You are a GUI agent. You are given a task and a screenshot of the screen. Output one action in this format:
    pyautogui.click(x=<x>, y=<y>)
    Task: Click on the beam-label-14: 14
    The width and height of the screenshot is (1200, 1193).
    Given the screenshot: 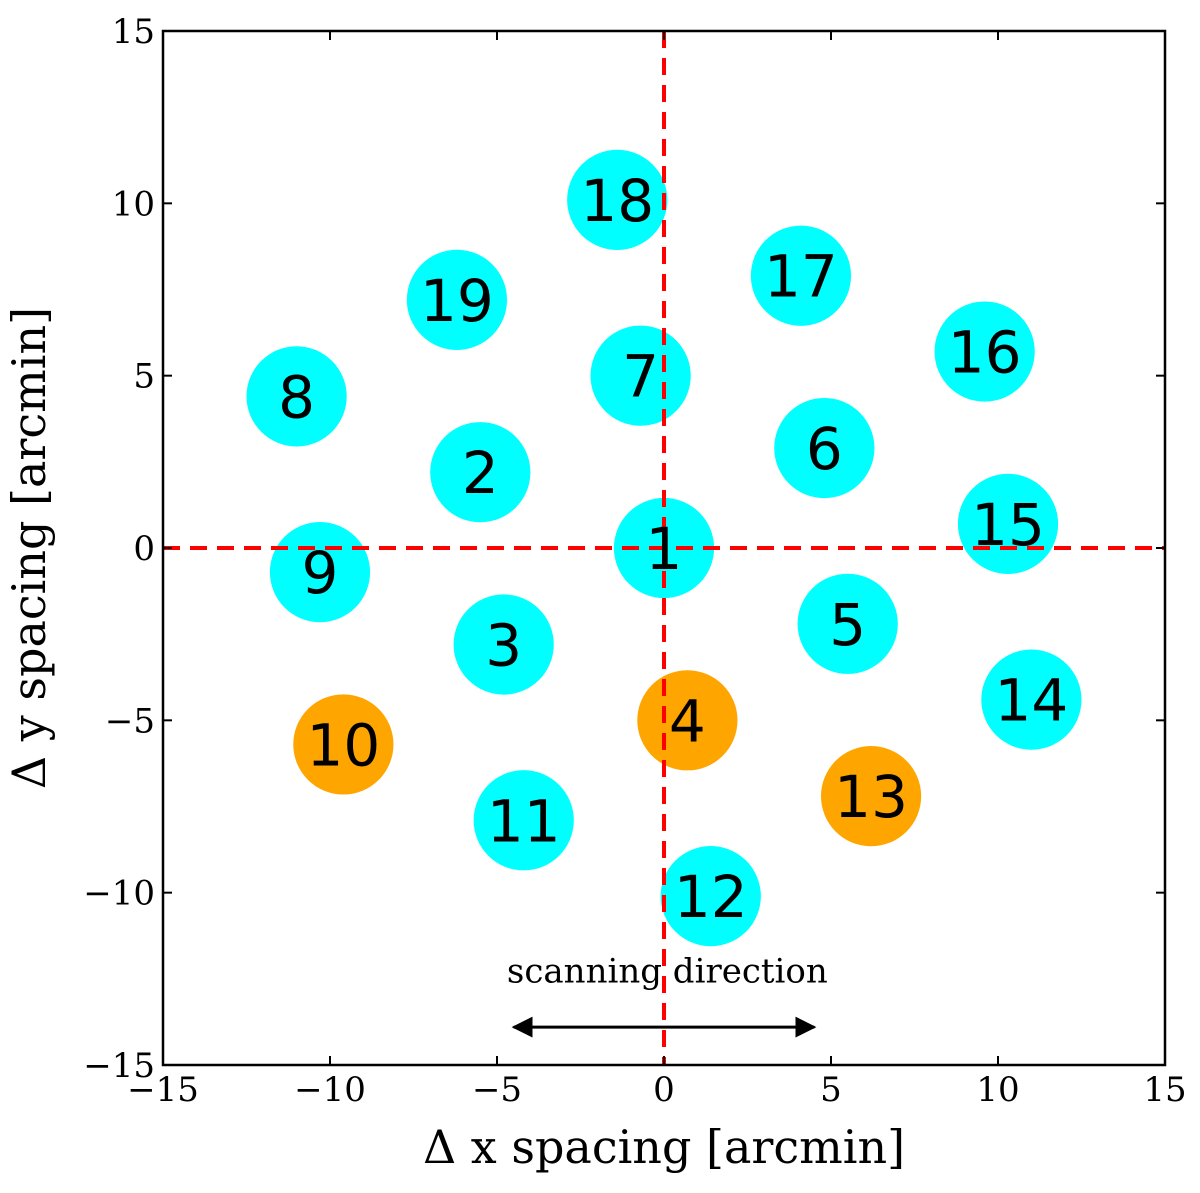 What is the action you would take?
    pyautogui.click(x=1031, y=701)
    